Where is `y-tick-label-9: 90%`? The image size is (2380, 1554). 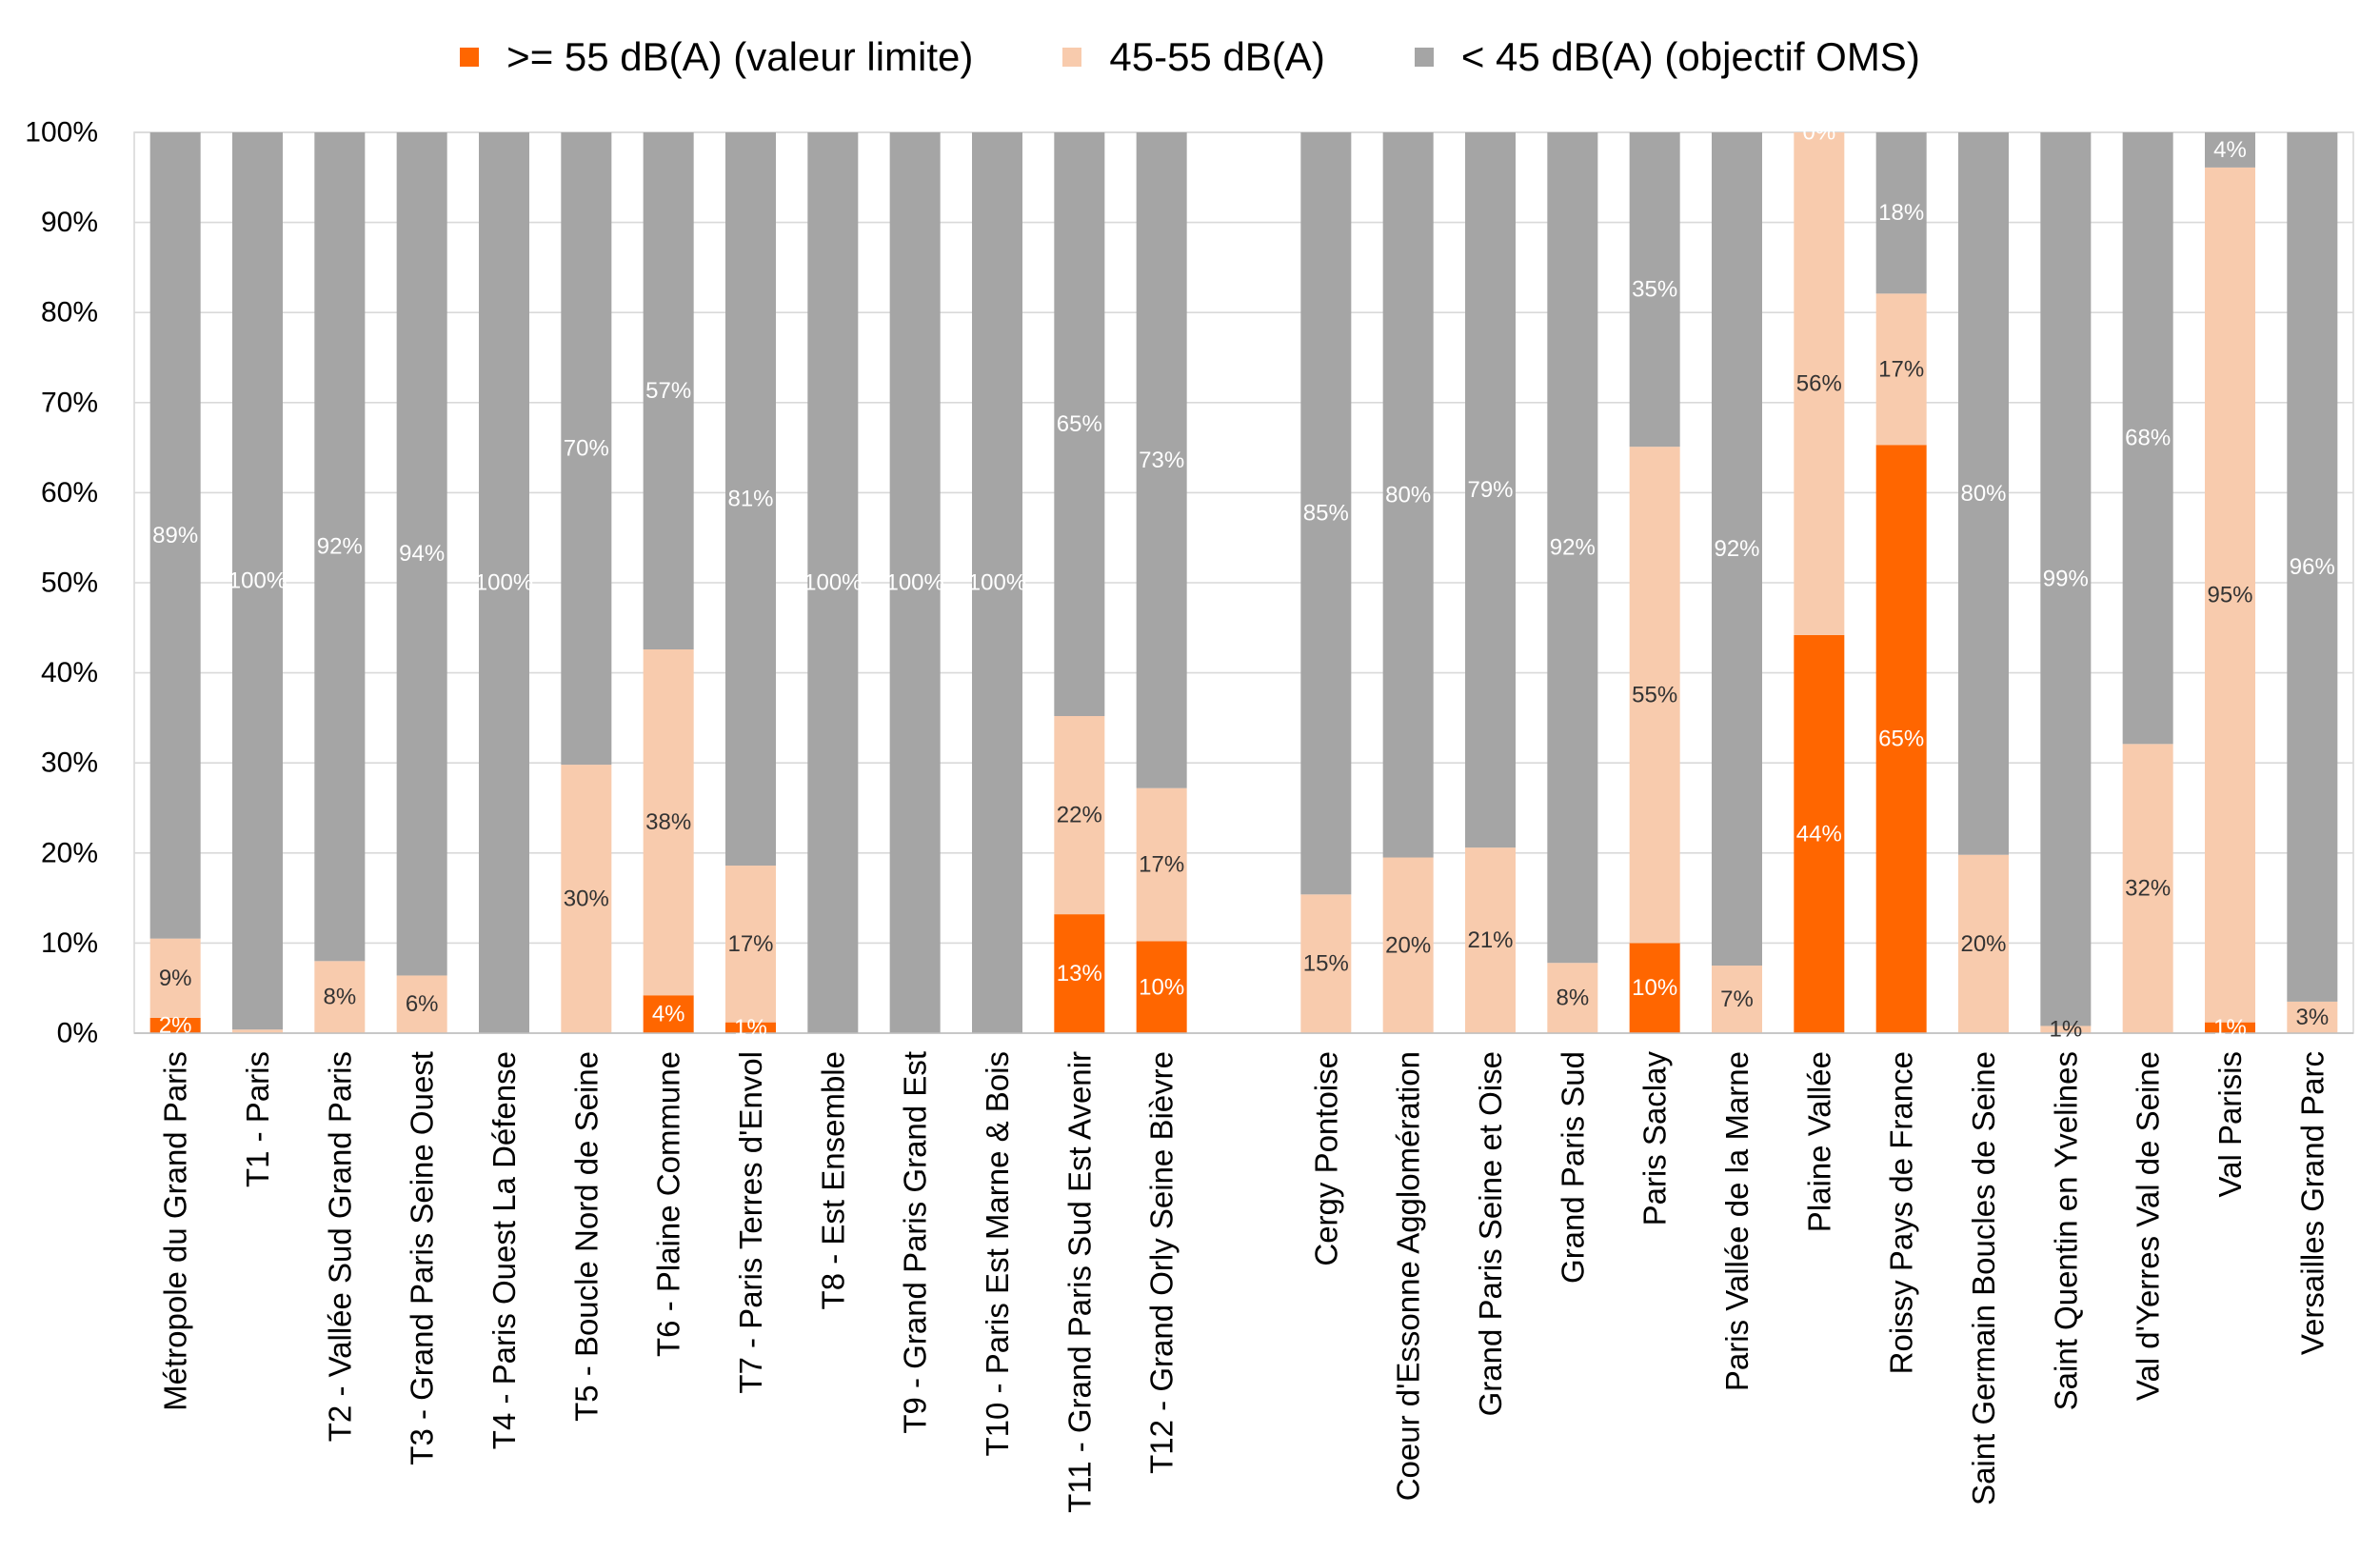
y-tick-label-9: 90% is located at coordinates (69, 222).